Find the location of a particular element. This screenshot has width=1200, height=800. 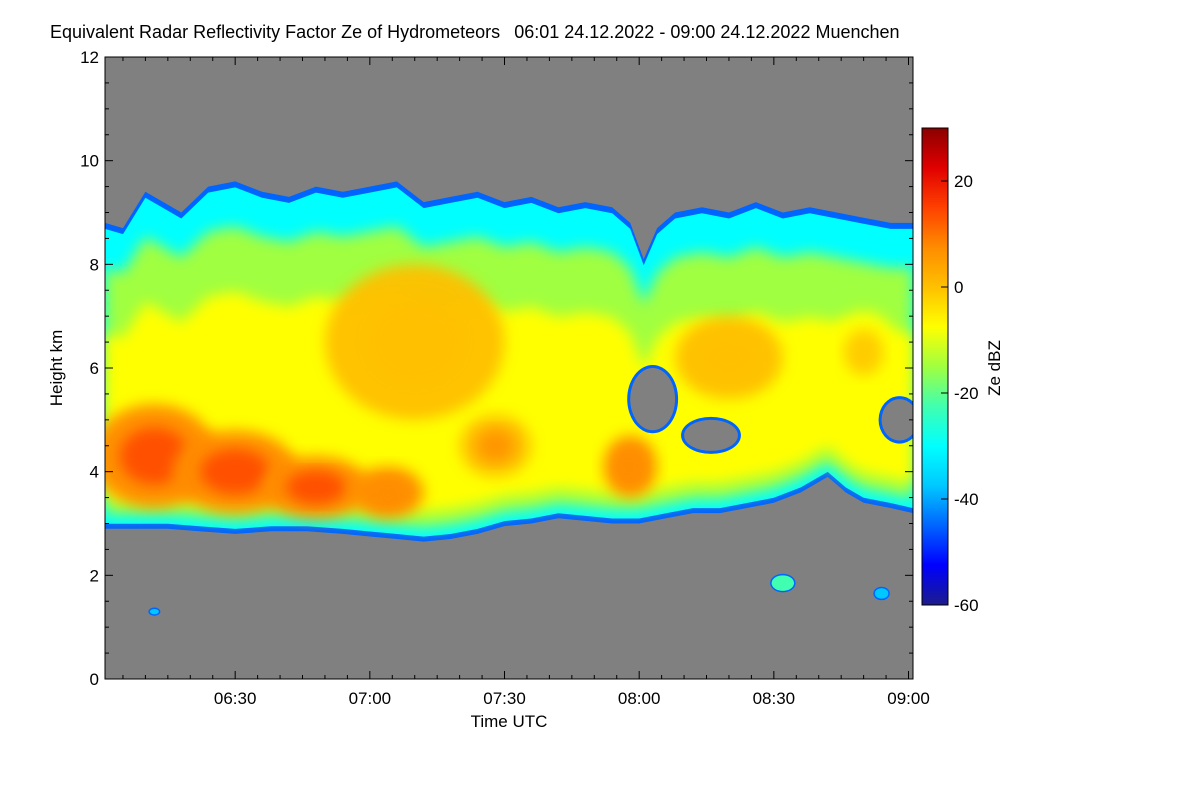

x-tick-label: 09:00 is located at coordinates (908, 698).